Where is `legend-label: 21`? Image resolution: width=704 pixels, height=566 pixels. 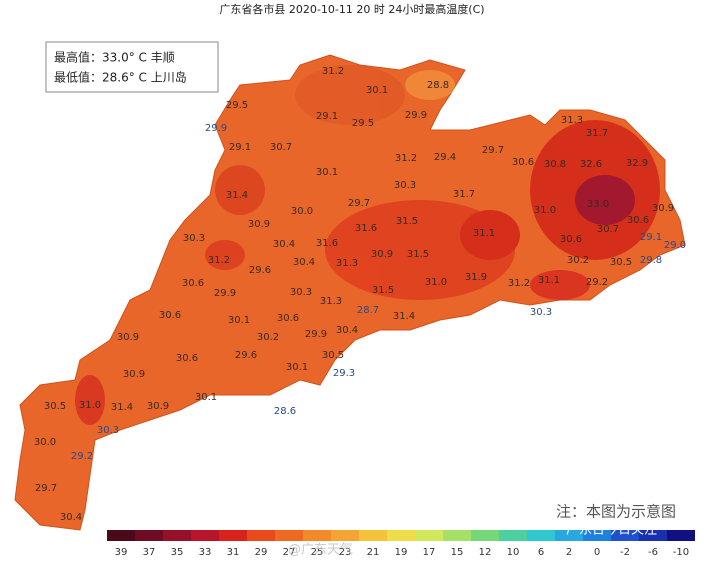 legend-label: 21 is located at coordinates (373, 552).